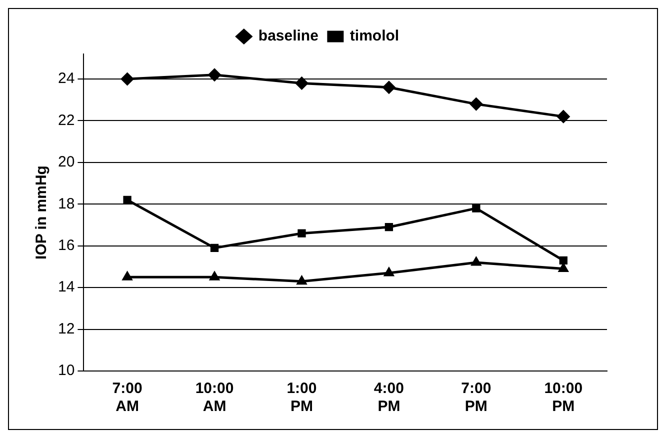 Image resolution: width=668 pixels, height=440 pixels. I want to click on x-tick-label: 4:00 PM, so click(389, 398).